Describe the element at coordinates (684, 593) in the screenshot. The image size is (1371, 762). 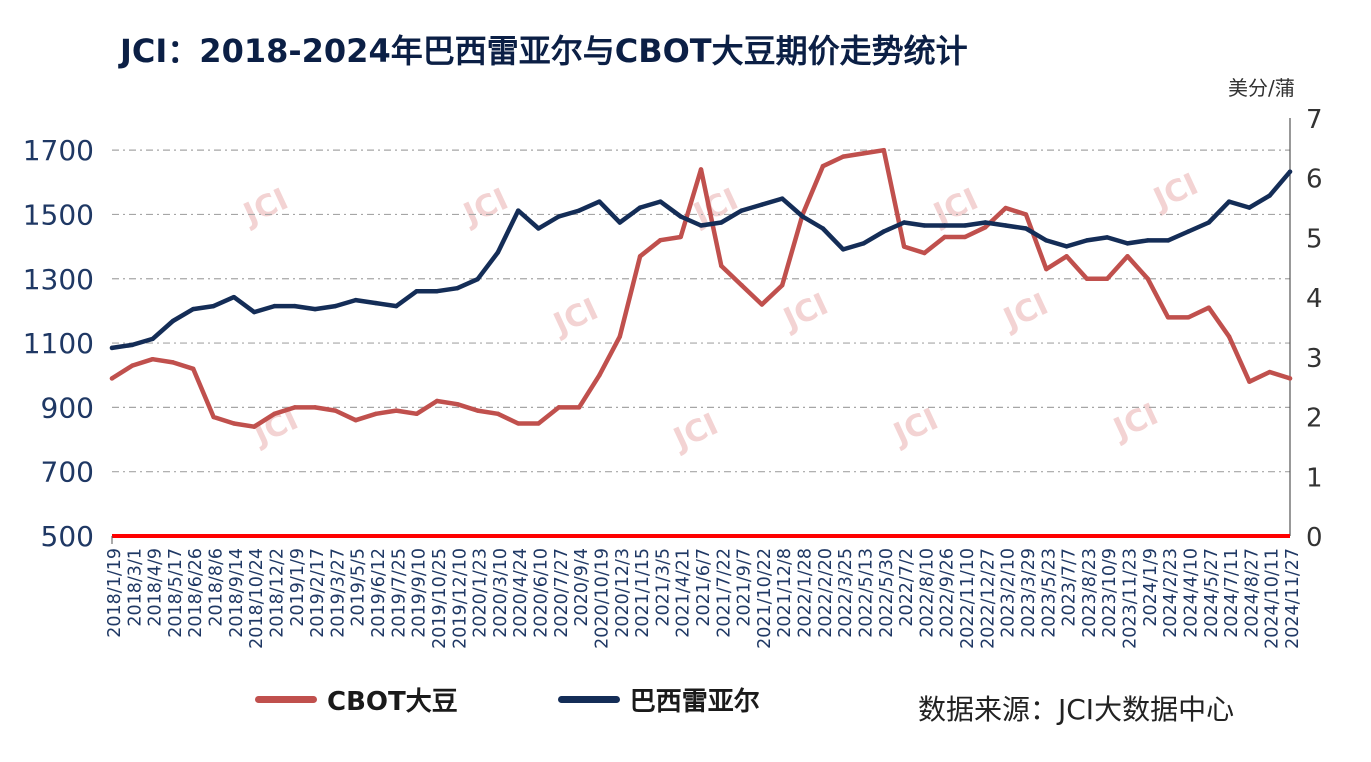
I see `x-tick-label: 2021/4/21` at that location.